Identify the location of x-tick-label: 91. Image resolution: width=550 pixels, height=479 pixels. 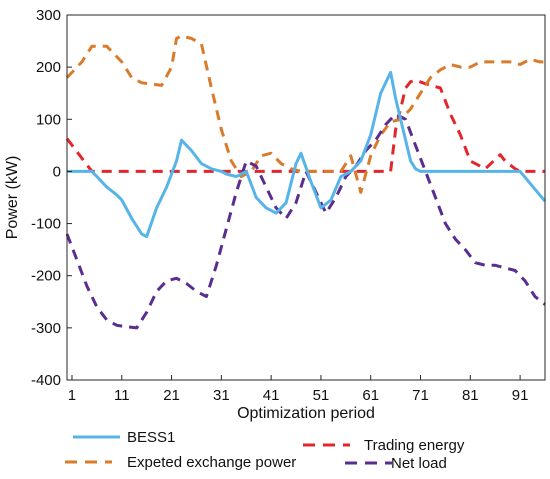
(520, 395).